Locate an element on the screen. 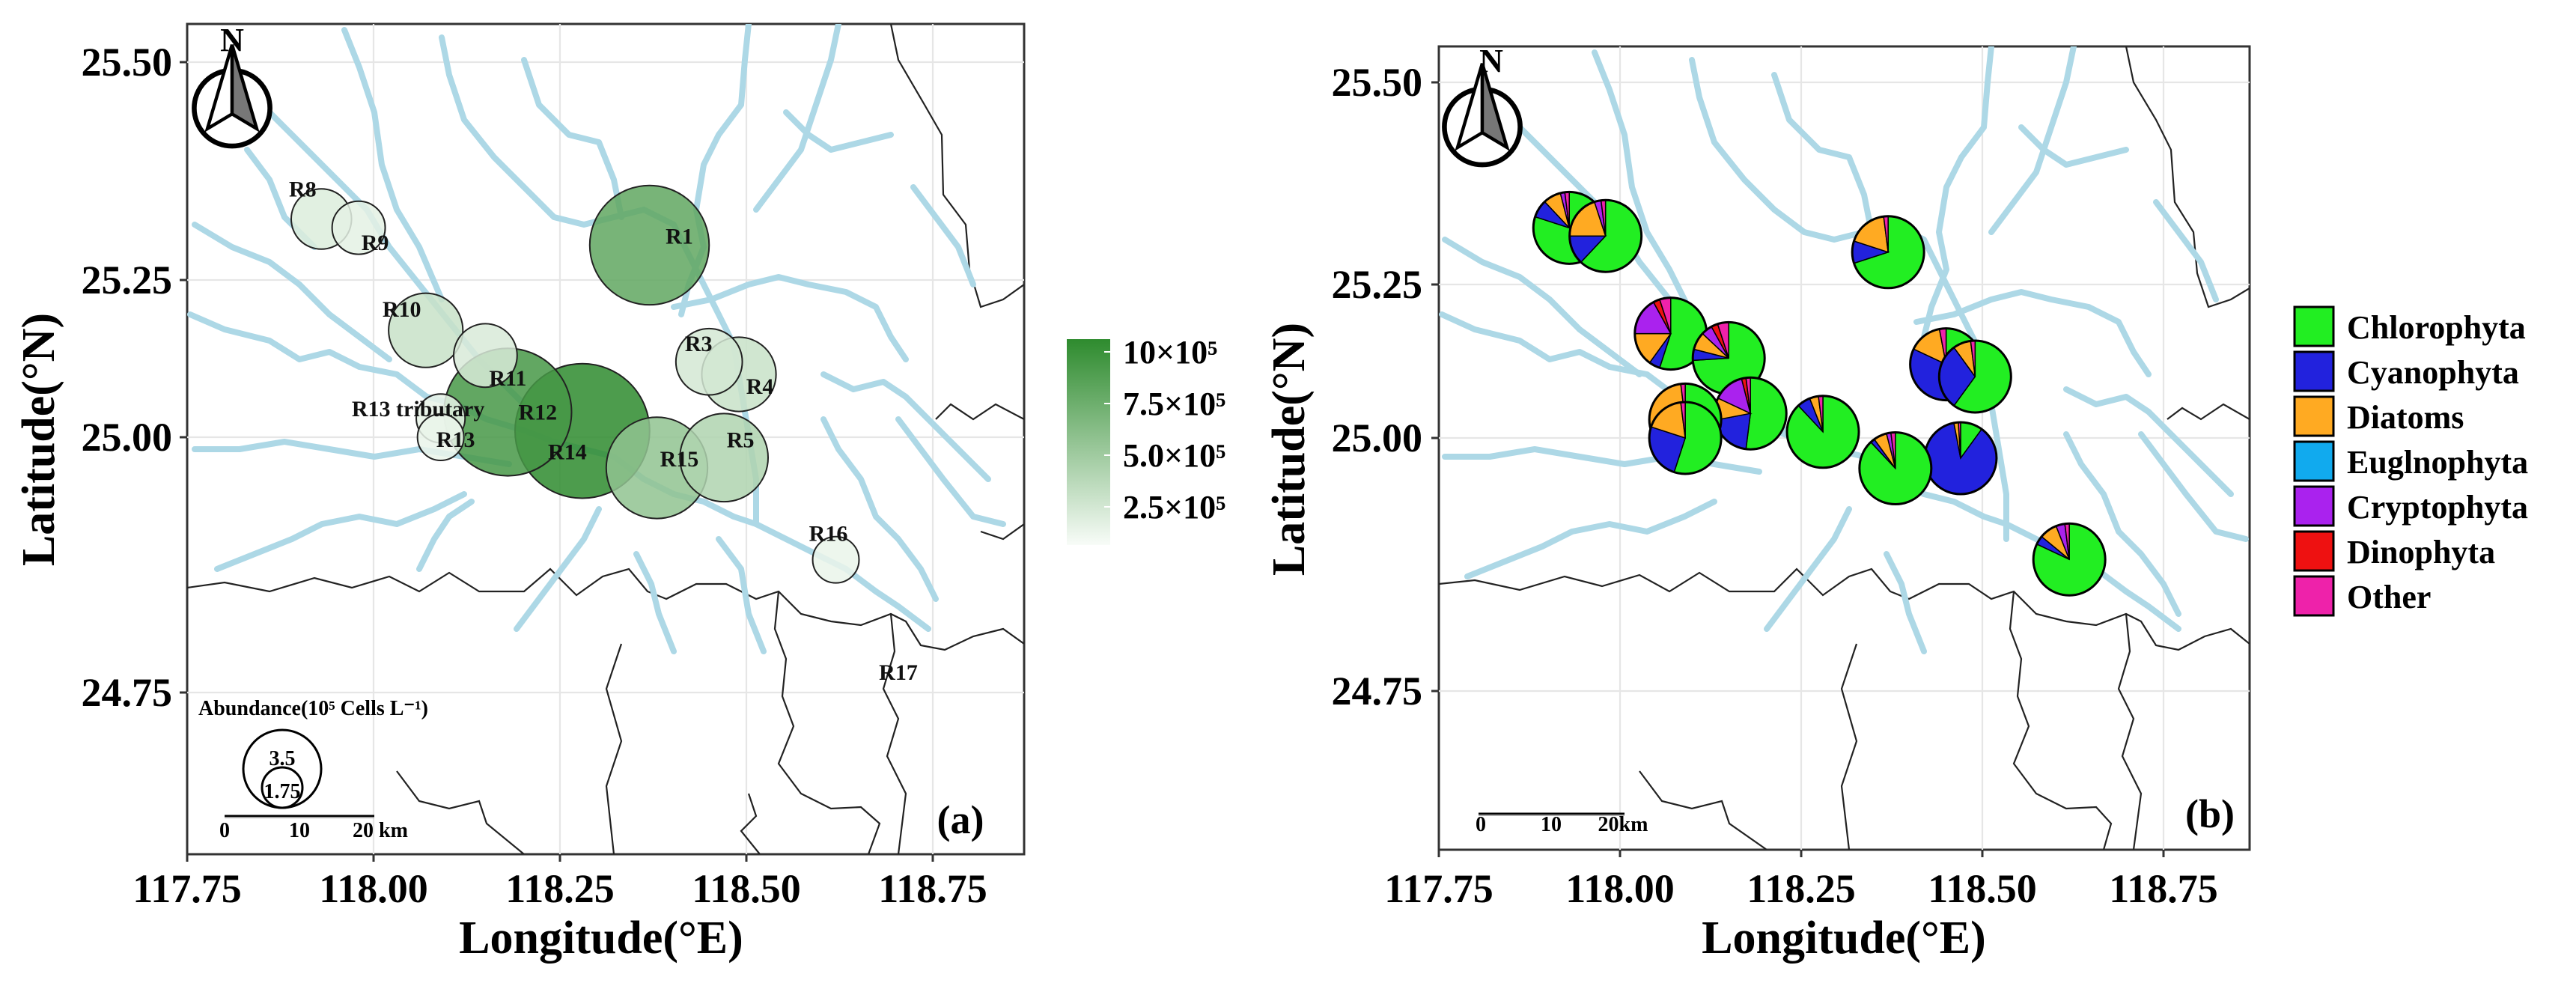 Image resolution: width=2576 pixels, height=983 pixels. size-legend-circle-small is located at coordinates (282, 788).